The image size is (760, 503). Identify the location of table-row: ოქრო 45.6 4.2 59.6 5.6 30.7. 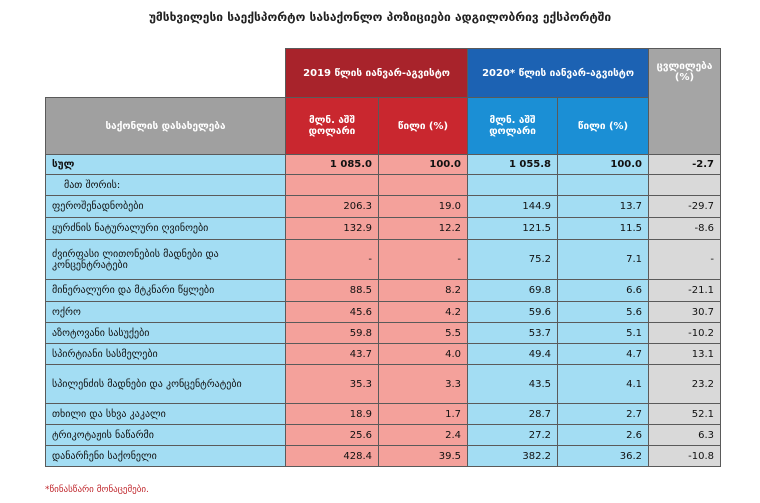
(383, 312).